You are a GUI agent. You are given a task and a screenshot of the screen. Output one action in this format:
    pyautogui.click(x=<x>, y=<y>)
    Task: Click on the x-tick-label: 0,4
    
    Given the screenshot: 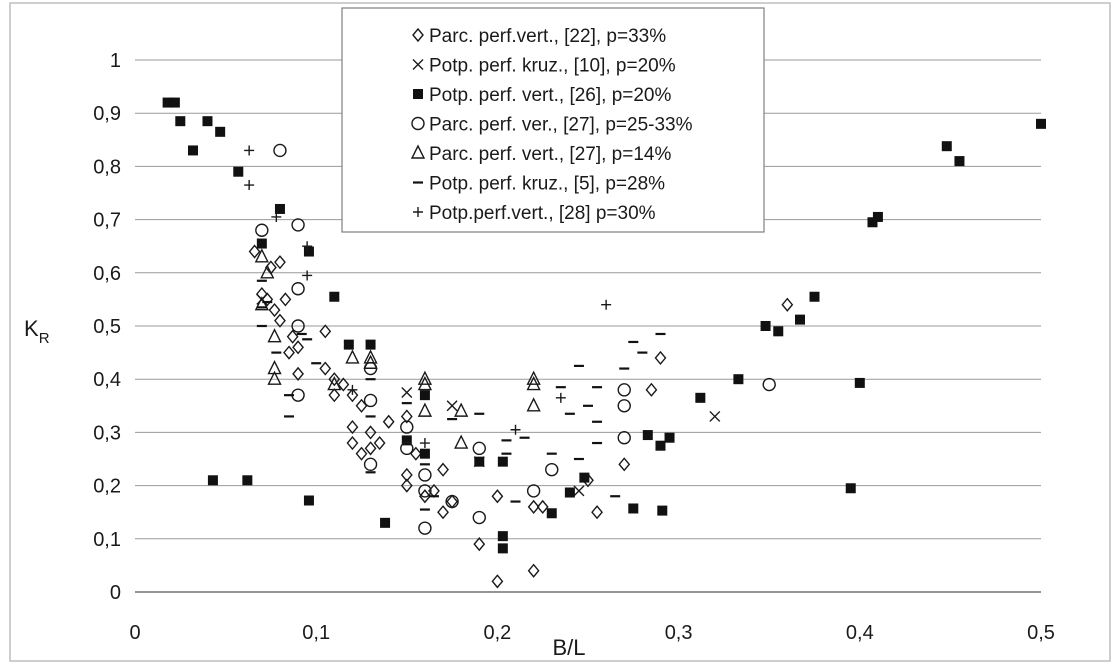 What is the action you would take?
    pyautogui.click(x=860, y=633)
    